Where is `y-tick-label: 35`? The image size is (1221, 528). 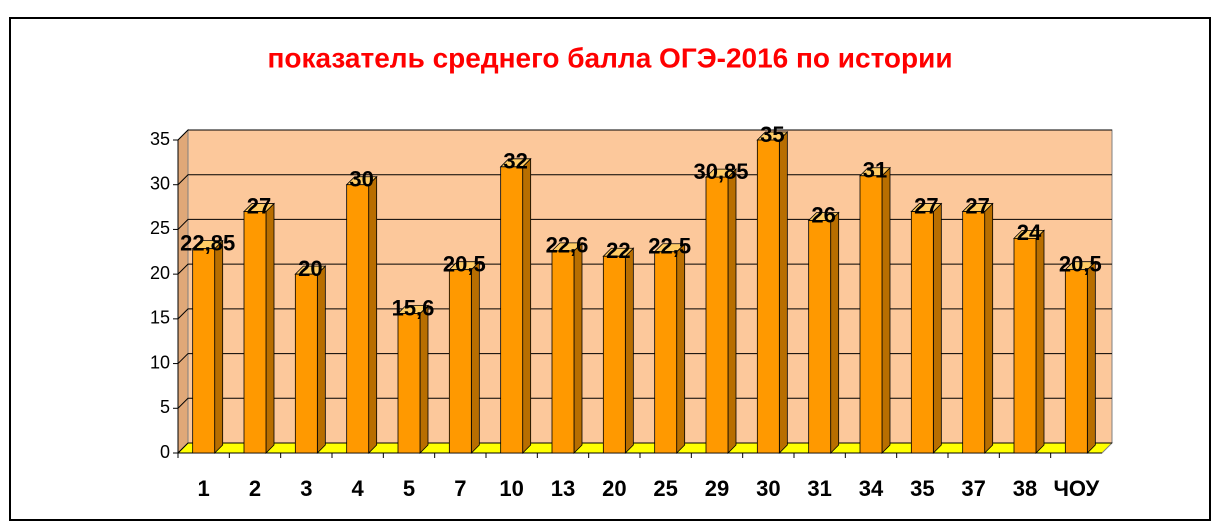
y-tick-label: 35 is located at coordinates (160, 139).